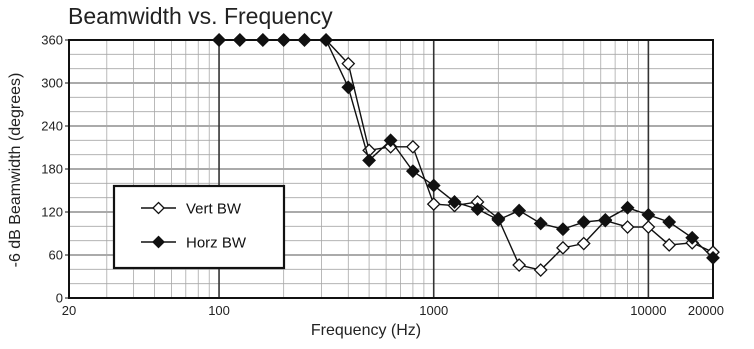 This screenshot has height=349, width=754. Describe the element at coordinates (59, 298) in the screenshot. I see `y-tick-label: 0` at that location.